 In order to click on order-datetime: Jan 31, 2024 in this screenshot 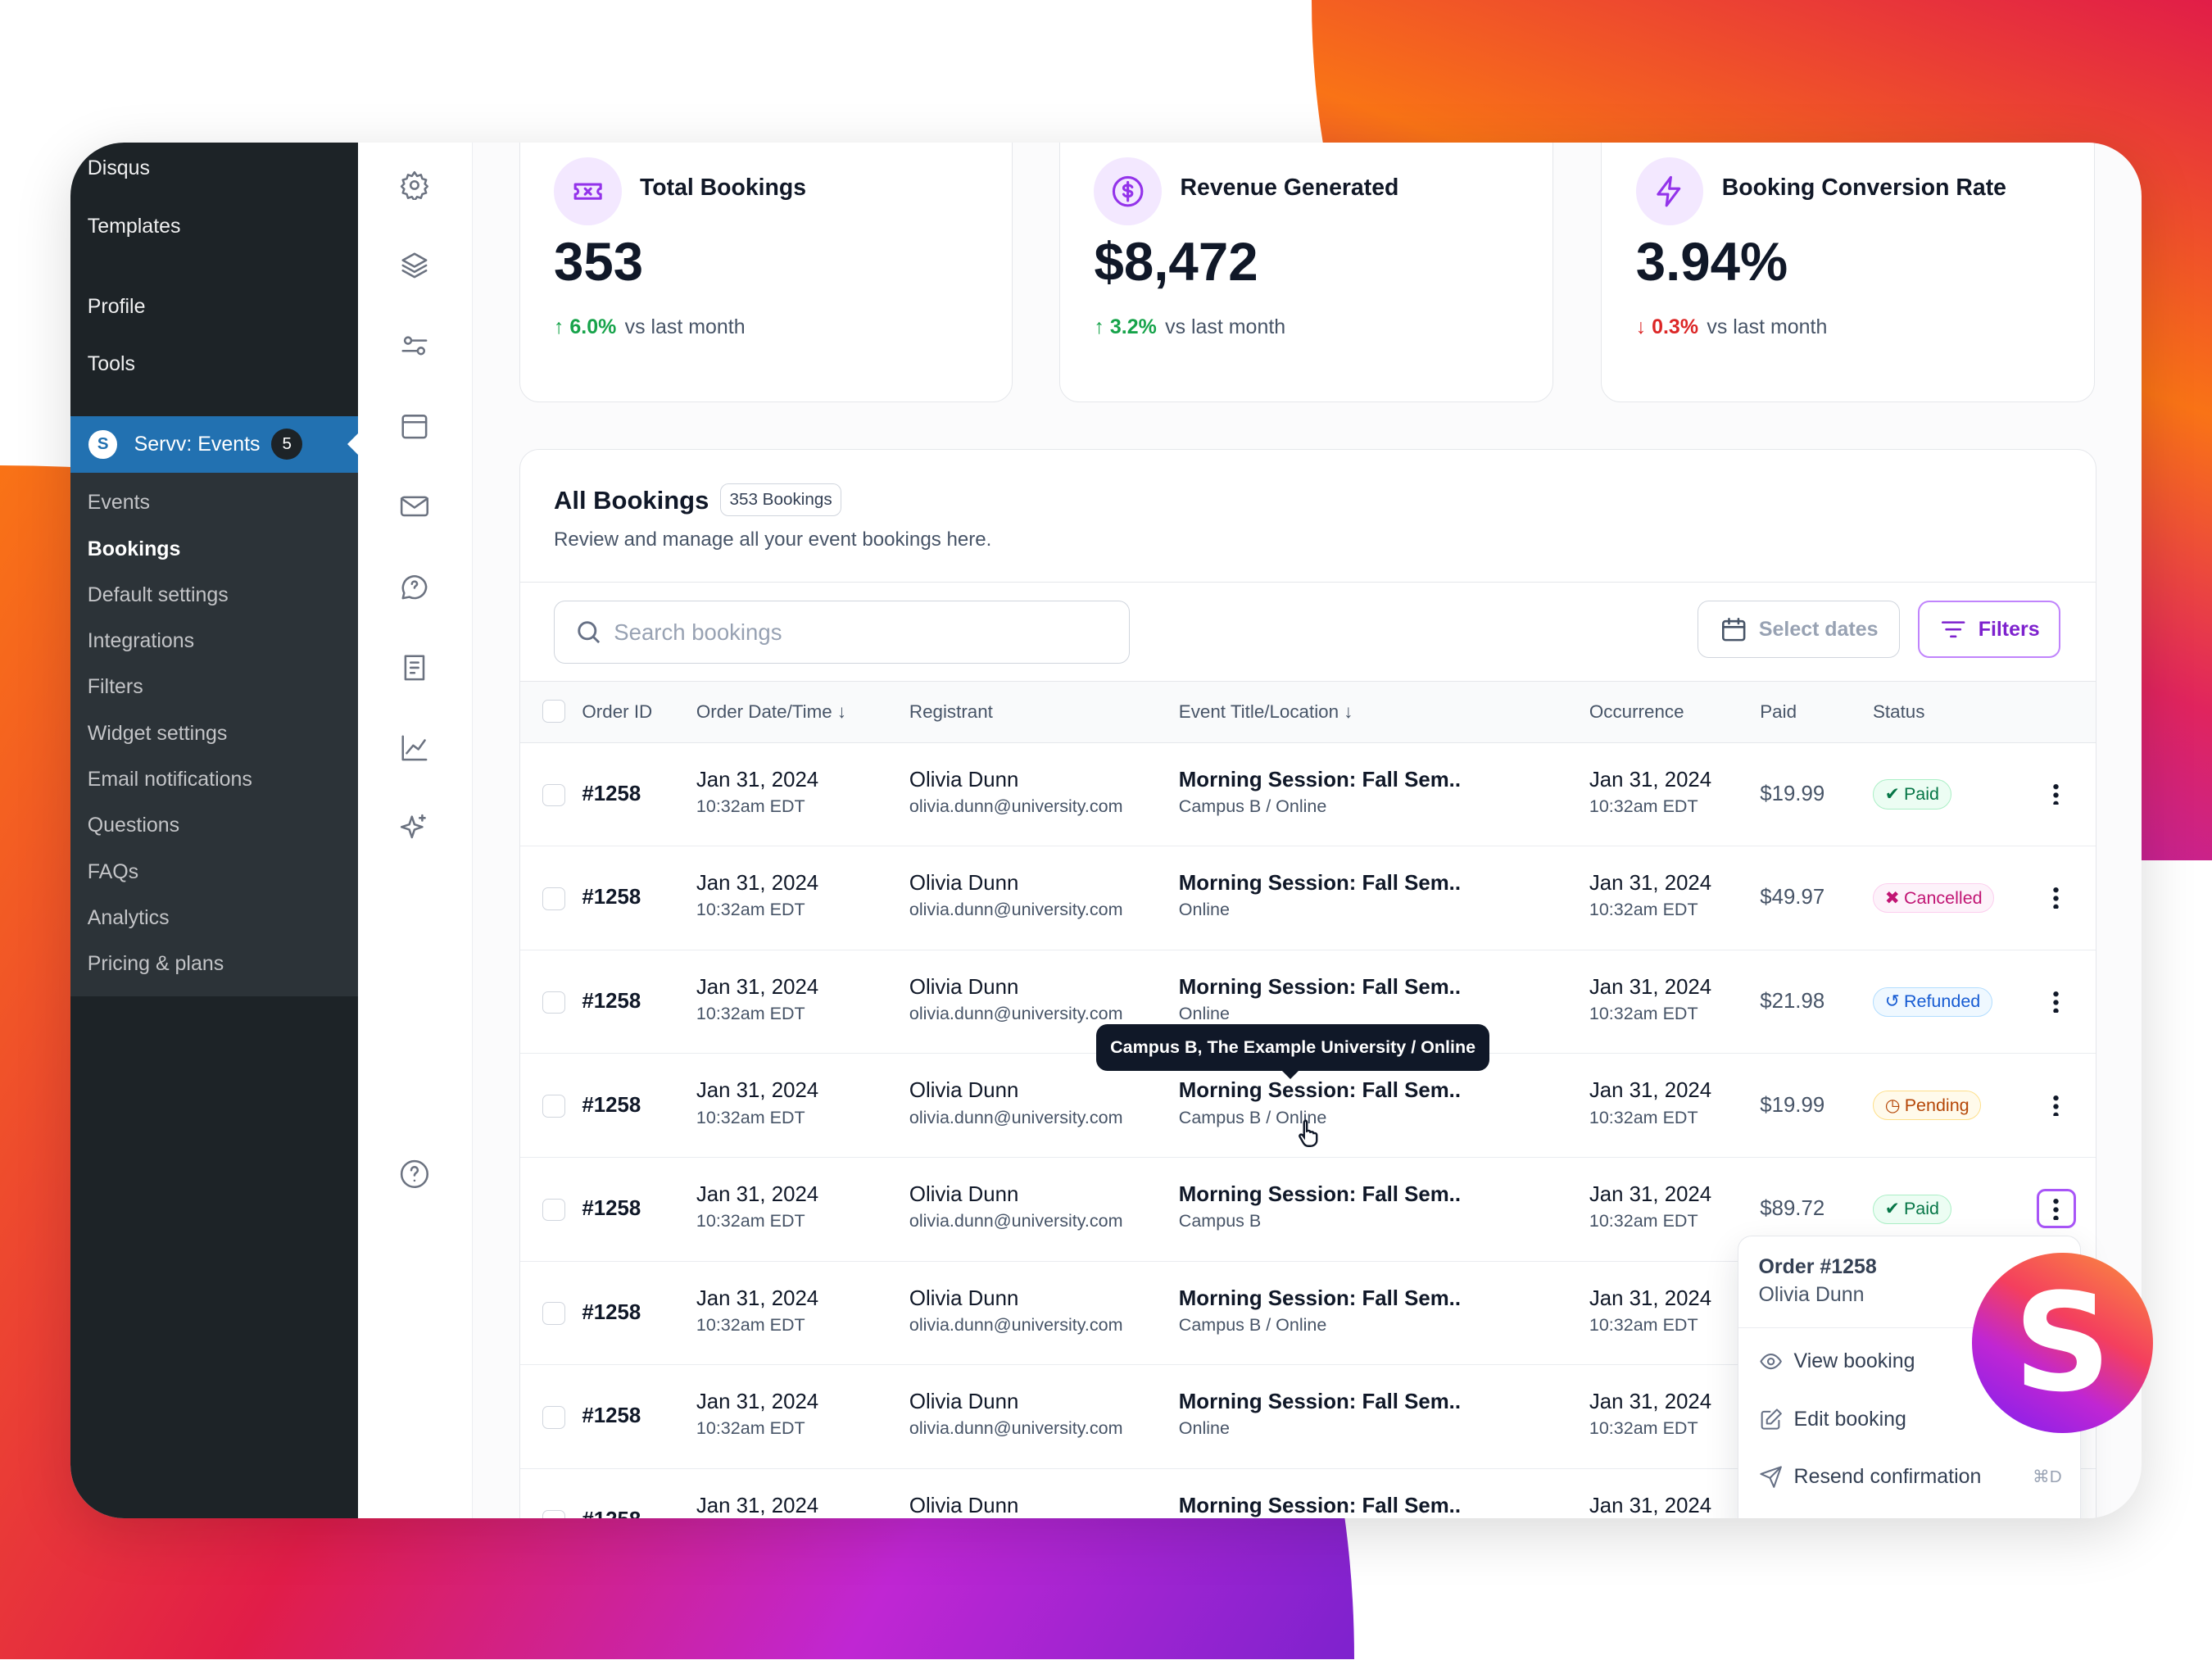, I will do `click(757, 1506)`.